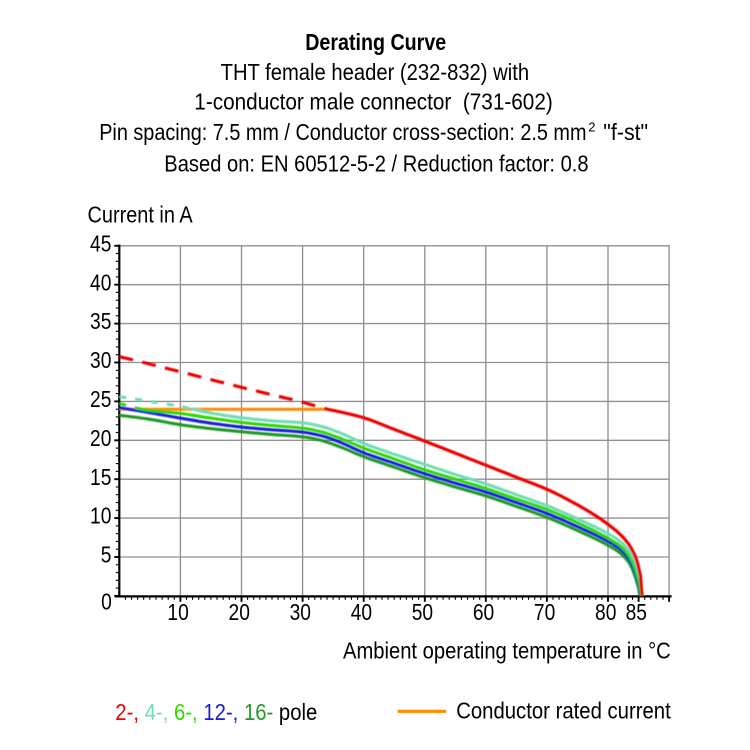 Image resolution: width=750 pixels, height=750 pixels. I want to click on svg-text:1-conductor male connector (7: 1-conductor male connector (731-602), so click(373, 102).